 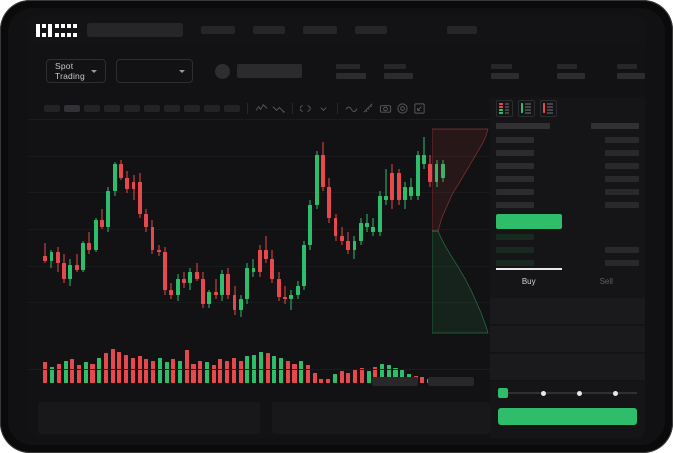 I want to click on search-input, so click(x=135, y=30).